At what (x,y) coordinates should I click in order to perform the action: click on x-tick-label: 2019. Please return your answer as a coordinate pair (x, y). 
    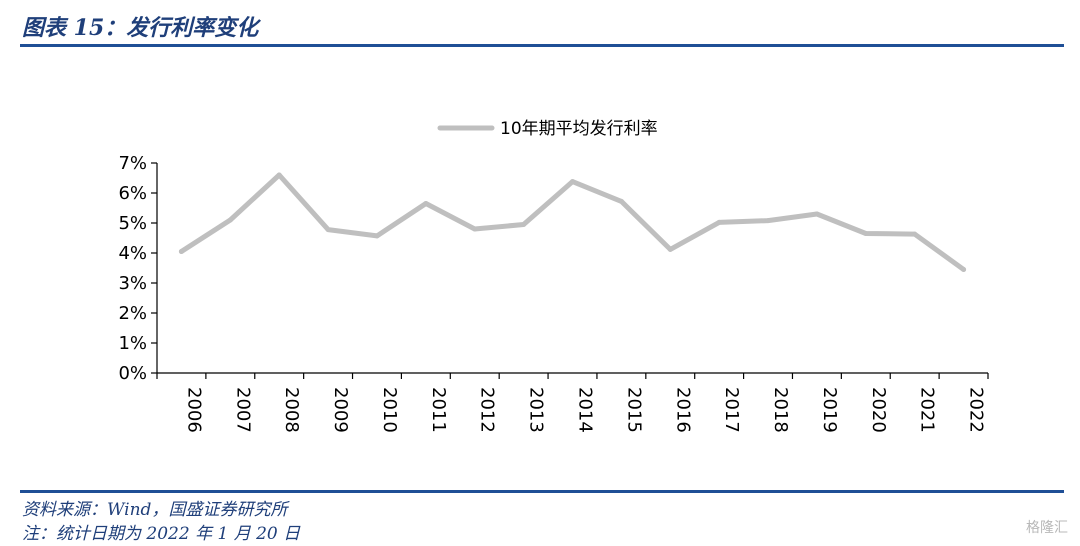
    Looking at the image, I should click on (829, 410).